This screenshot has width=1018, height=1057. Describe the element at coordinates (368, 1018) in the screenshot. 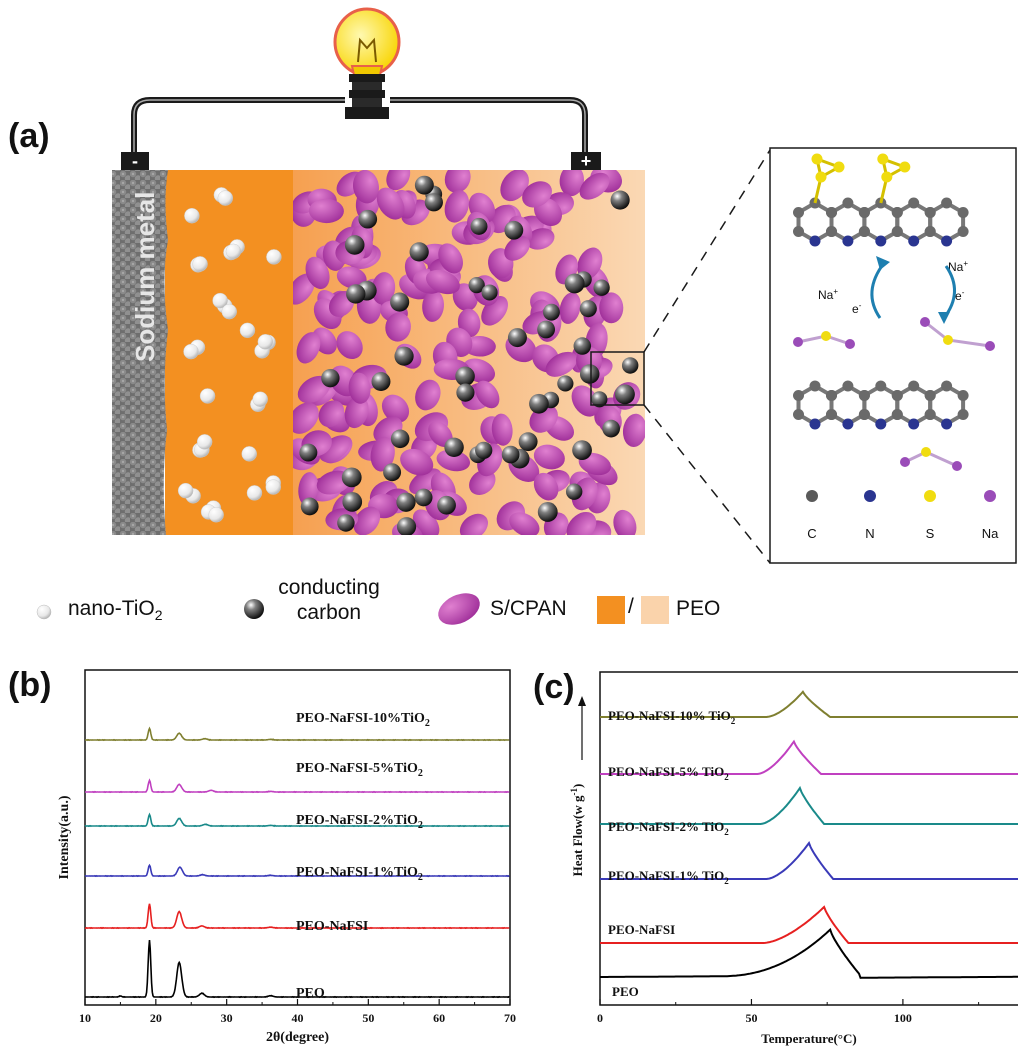

I see `xrd-x-tick-label: 50` at that location.